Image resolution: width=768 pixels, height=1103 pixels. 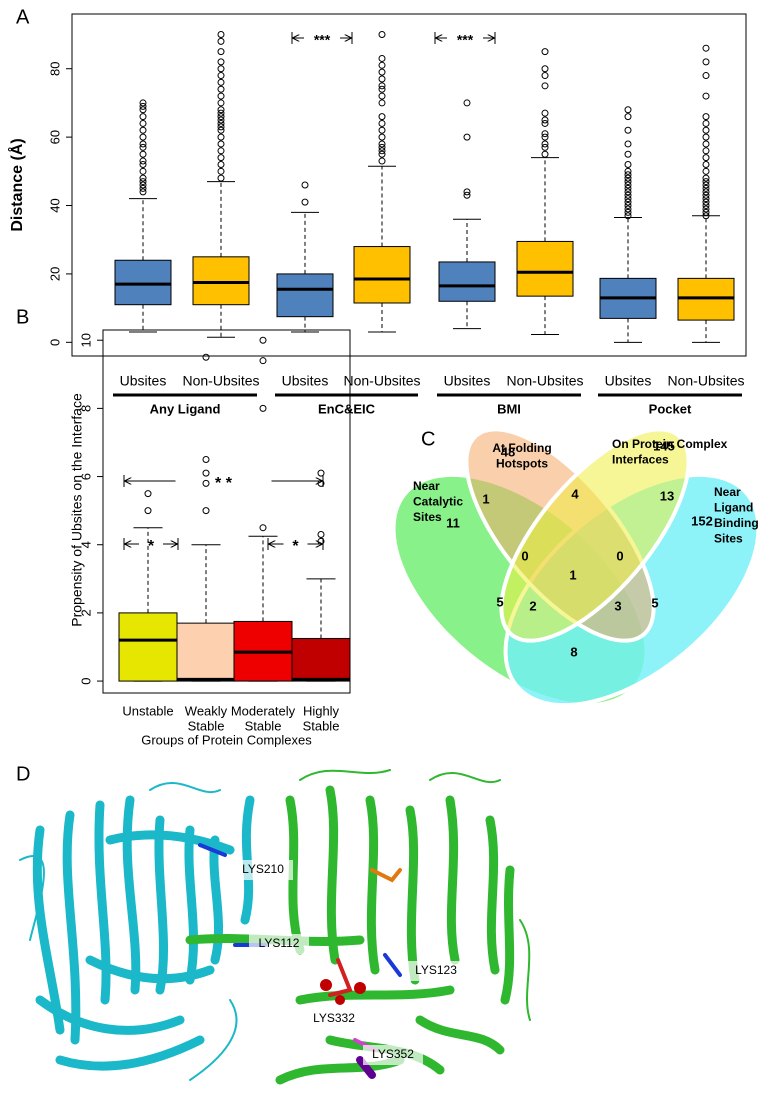 What do you see at coordinates (415, 895) in the screenshot?
I see `loops-green` at bounding box center [415, 895].